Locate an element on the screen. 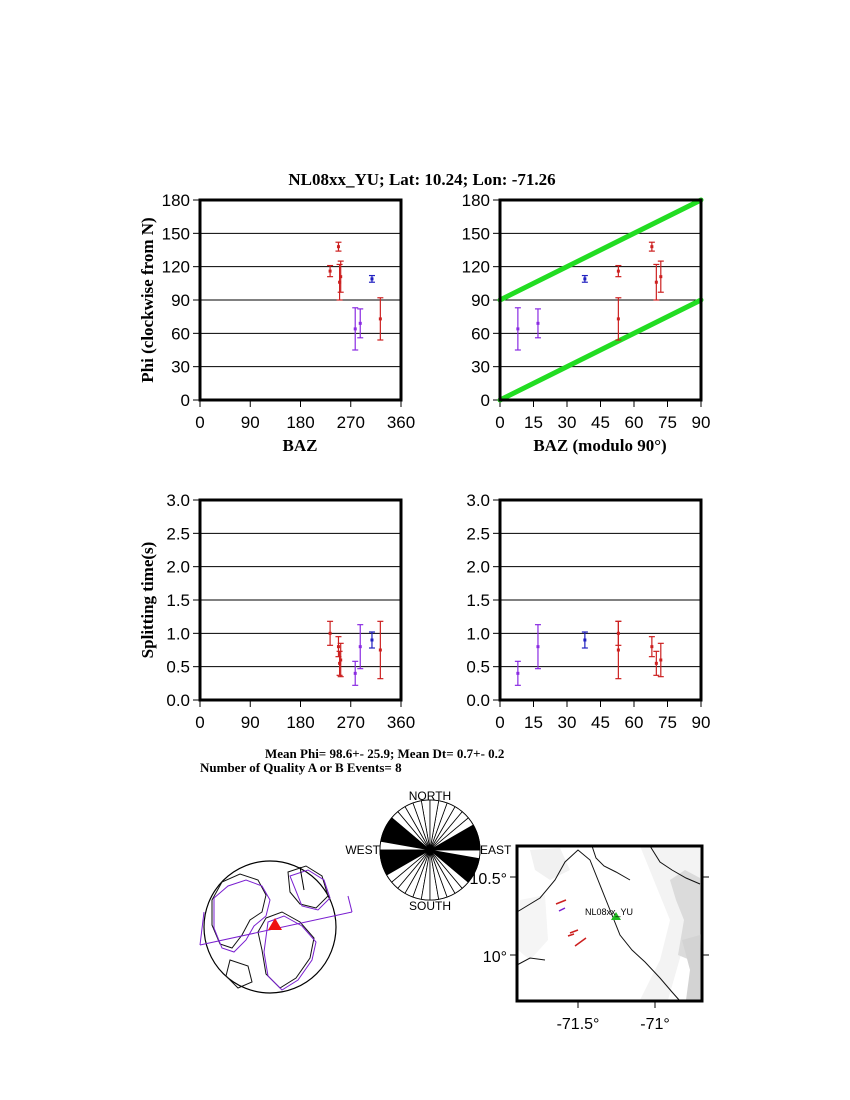 This screenshot has width=850, height=1100. splitting-time-ylabel: Splitting time(s) is located at coordinates (147, 600).